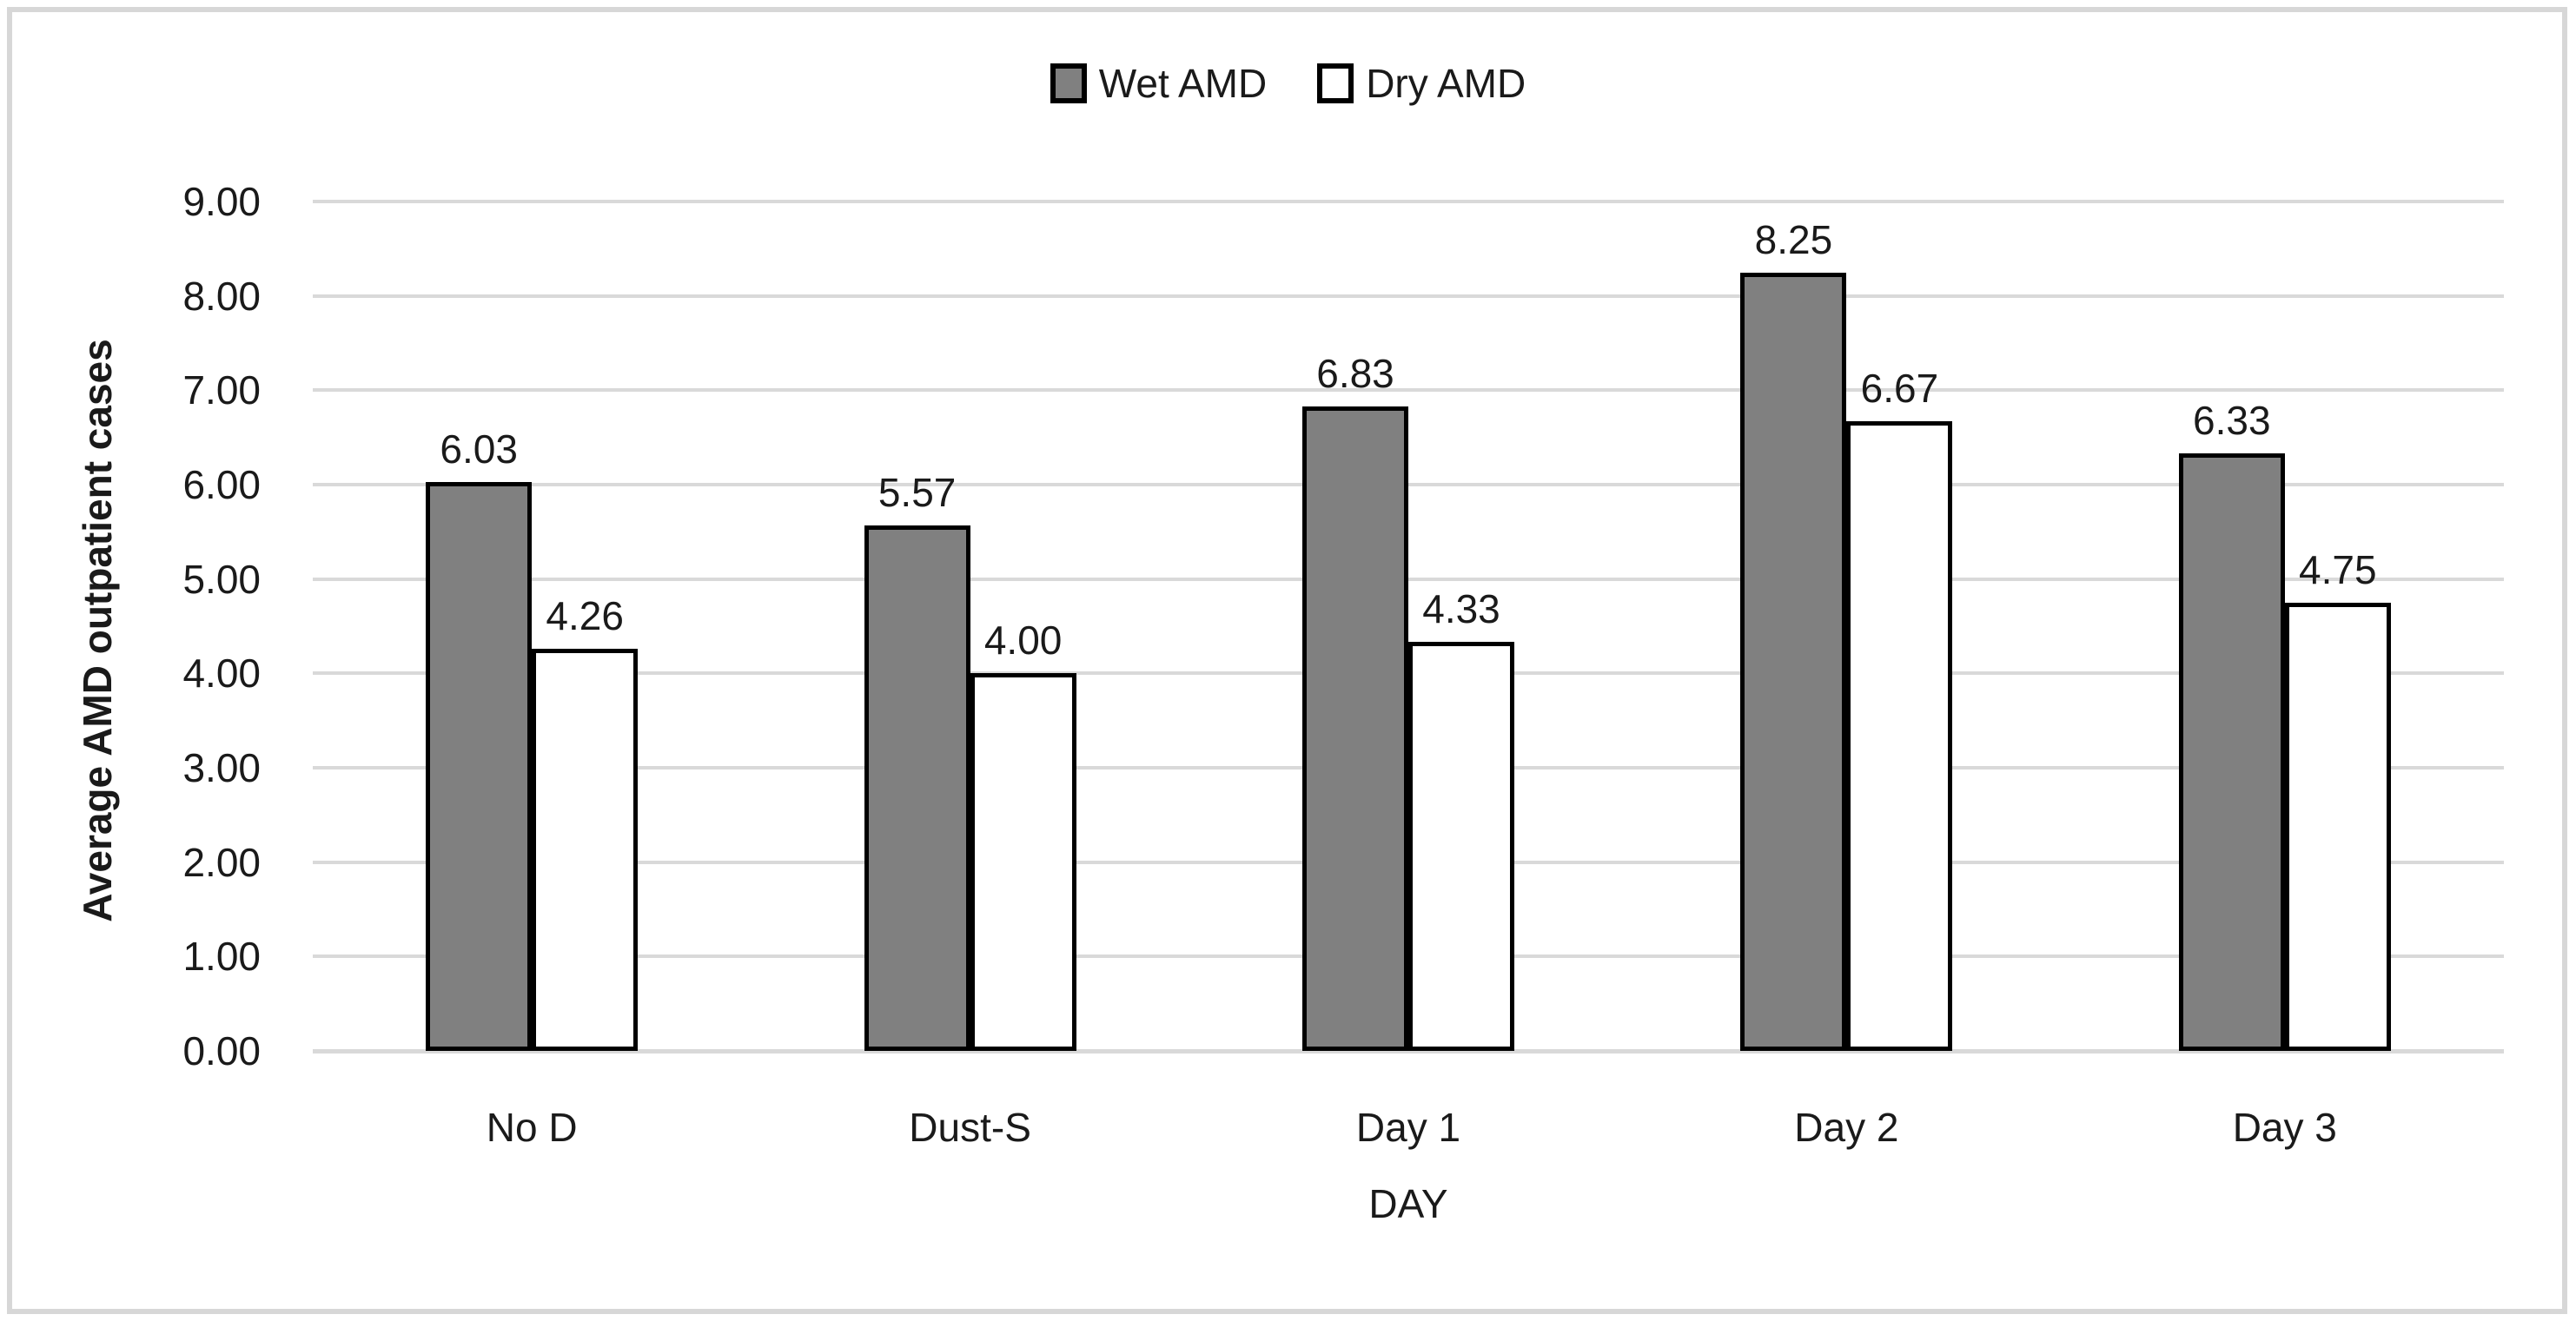 Image resolution: width=2576 pixels, height=1321 pixels. Describe the element at coordinates (97, 630) in the screenshot. I see `y-axis-title: Average AMD outpatient cases` at that location.